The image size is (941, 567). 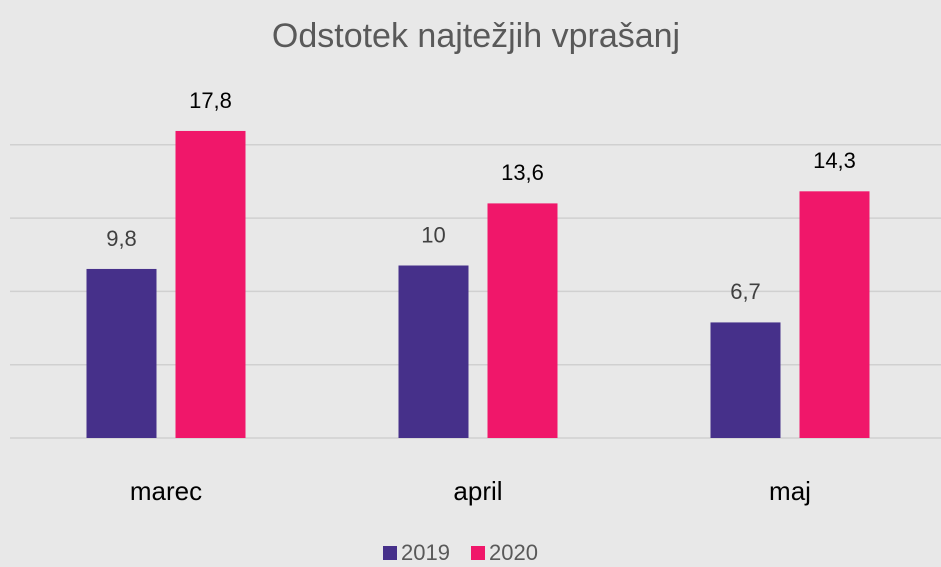 What do you see at coordinates (121, 238) in the screenshot?
I see `data-label: 9,8` at bounding box center [121, 238].